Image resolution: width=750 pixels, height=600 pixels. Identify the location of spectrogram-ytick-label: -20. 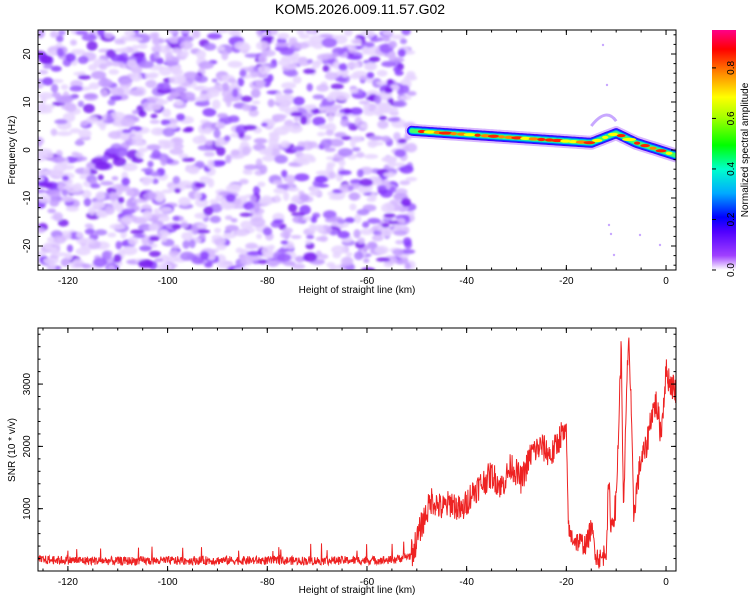
(27, 245).